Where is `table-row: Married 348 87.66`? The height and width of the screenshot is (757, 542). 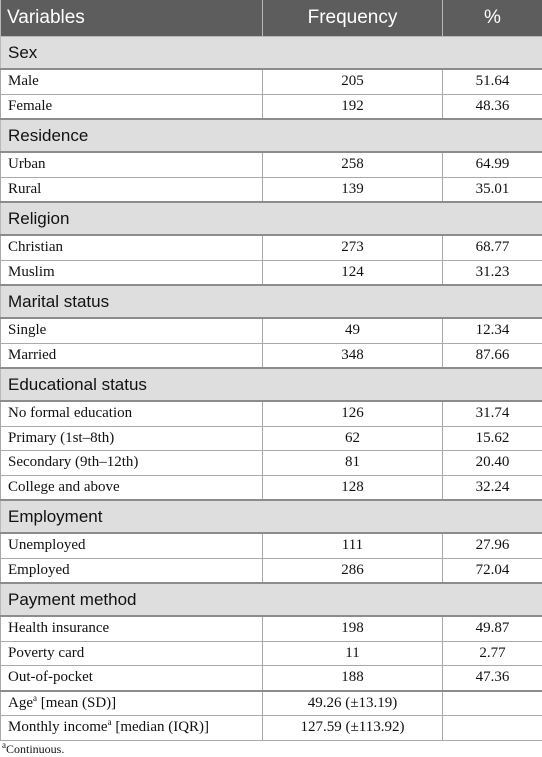 table-row: Married 348 87.66 is located at coordinates (271, 355).